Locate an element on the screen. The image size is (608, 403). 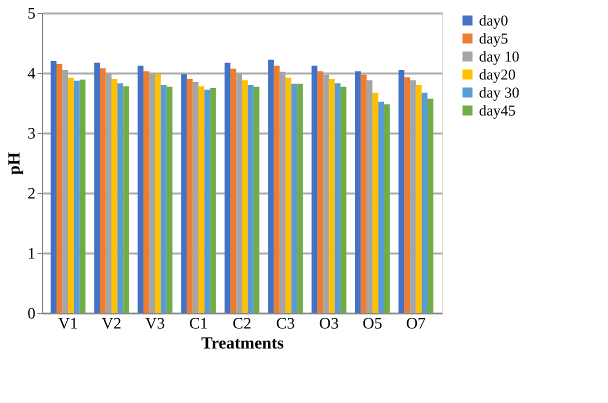
legend-label: day5 is located at coordinates (493, 40).